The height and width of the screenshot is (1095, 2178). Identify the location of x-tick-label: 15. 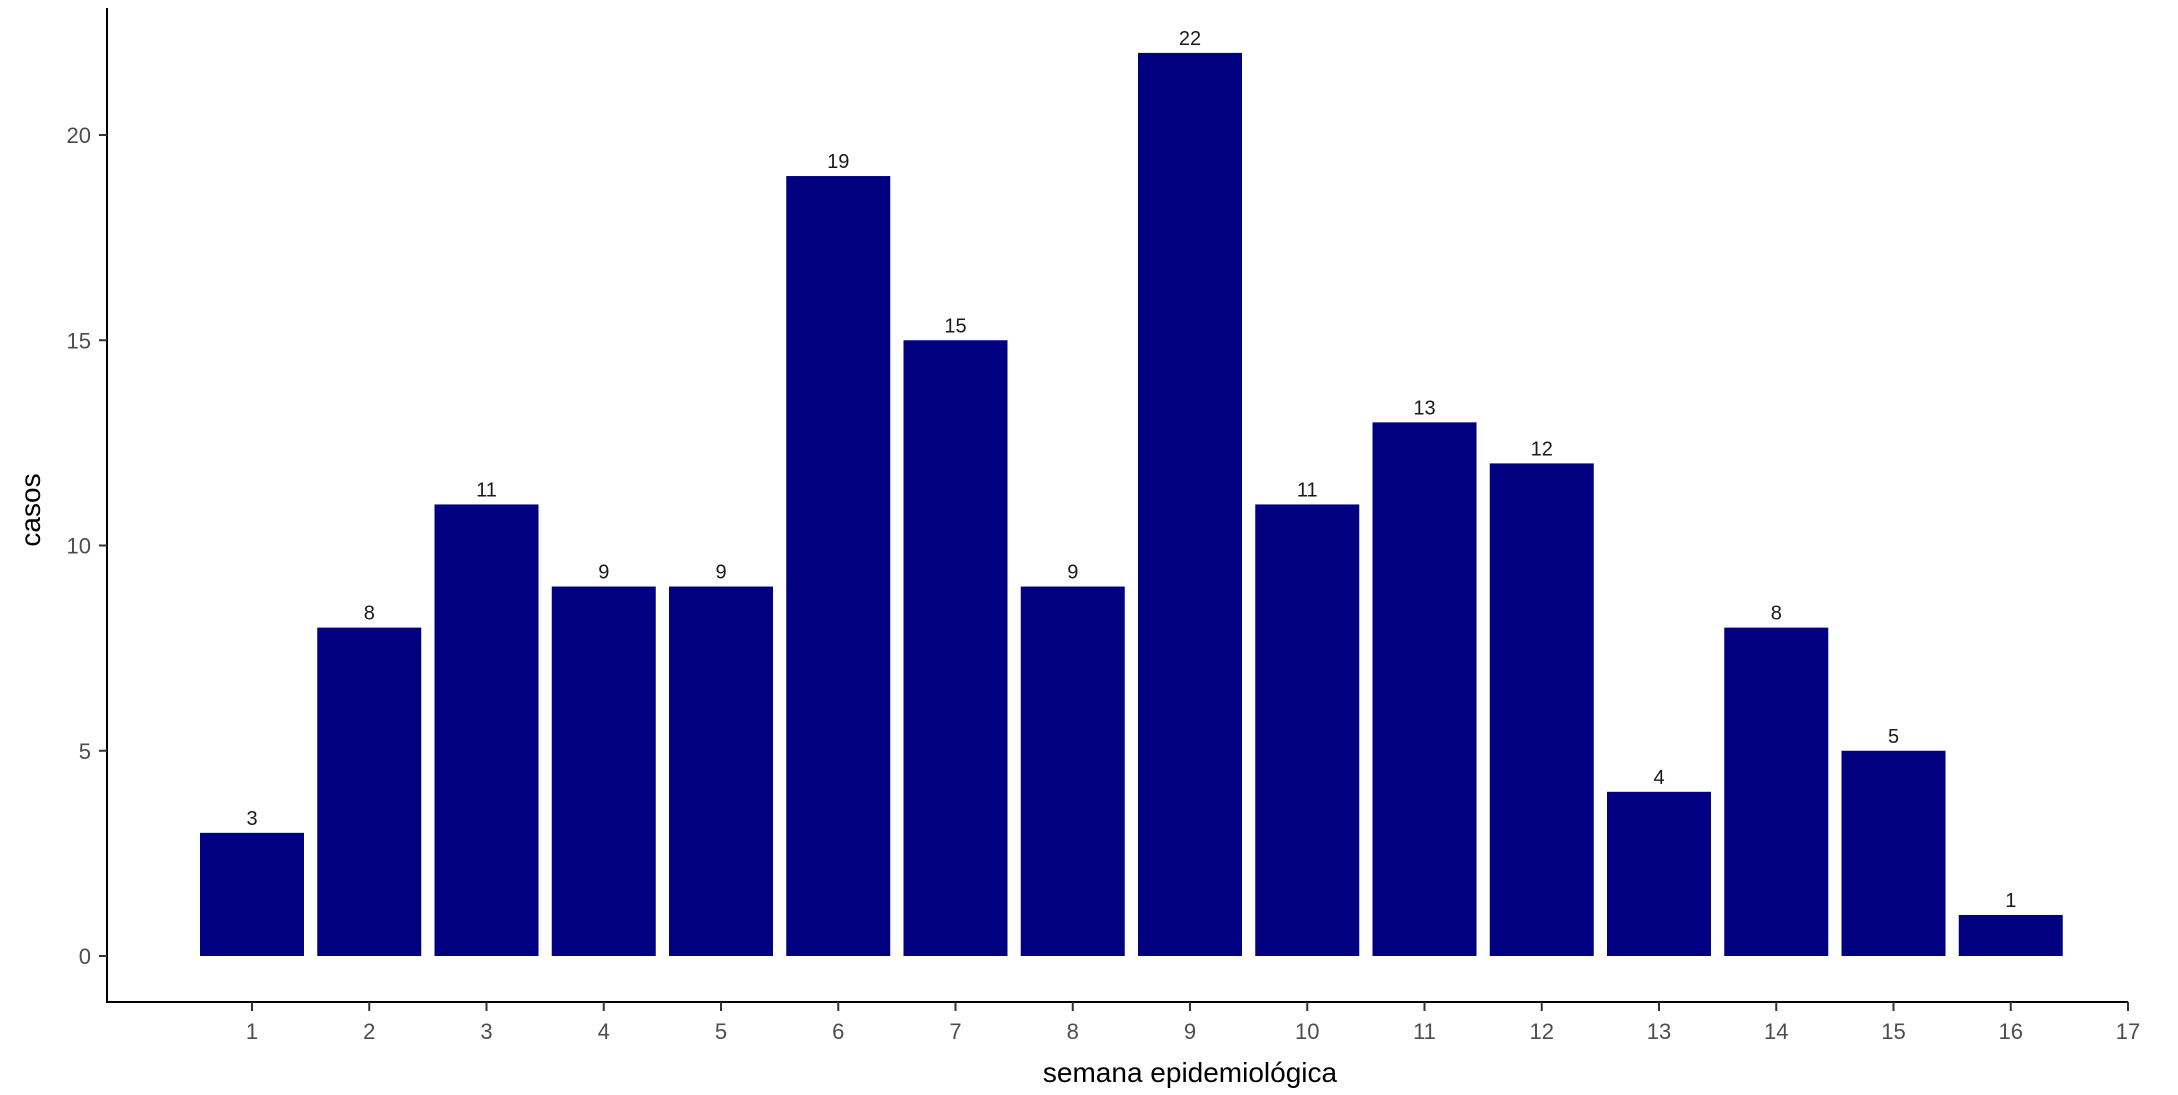
(1893, 1031).